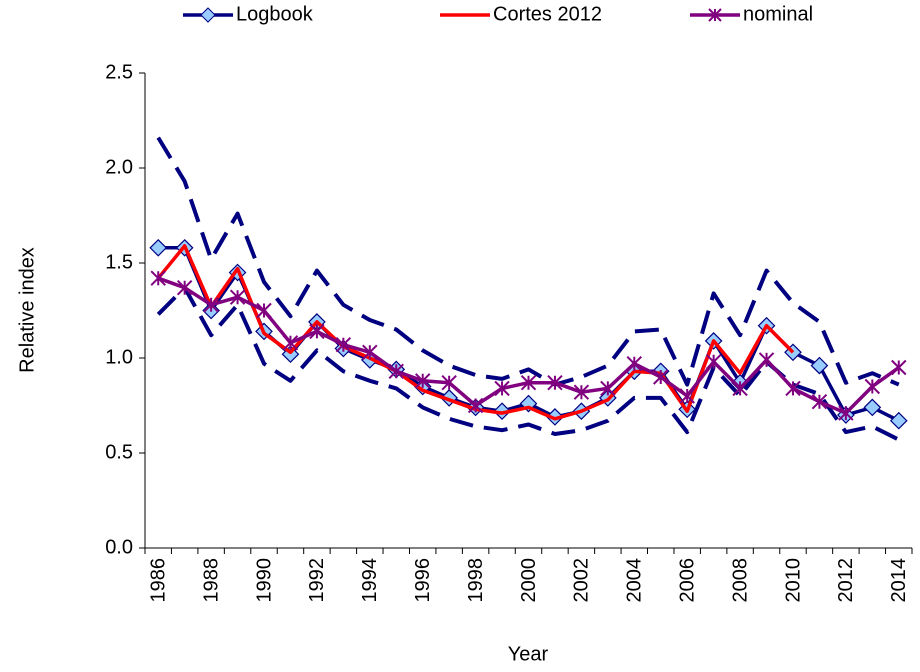  What do you see at coordinates (528, 654) in the screenshot?
I see `x-axis-title: Year` at bounding box center [528, 654].